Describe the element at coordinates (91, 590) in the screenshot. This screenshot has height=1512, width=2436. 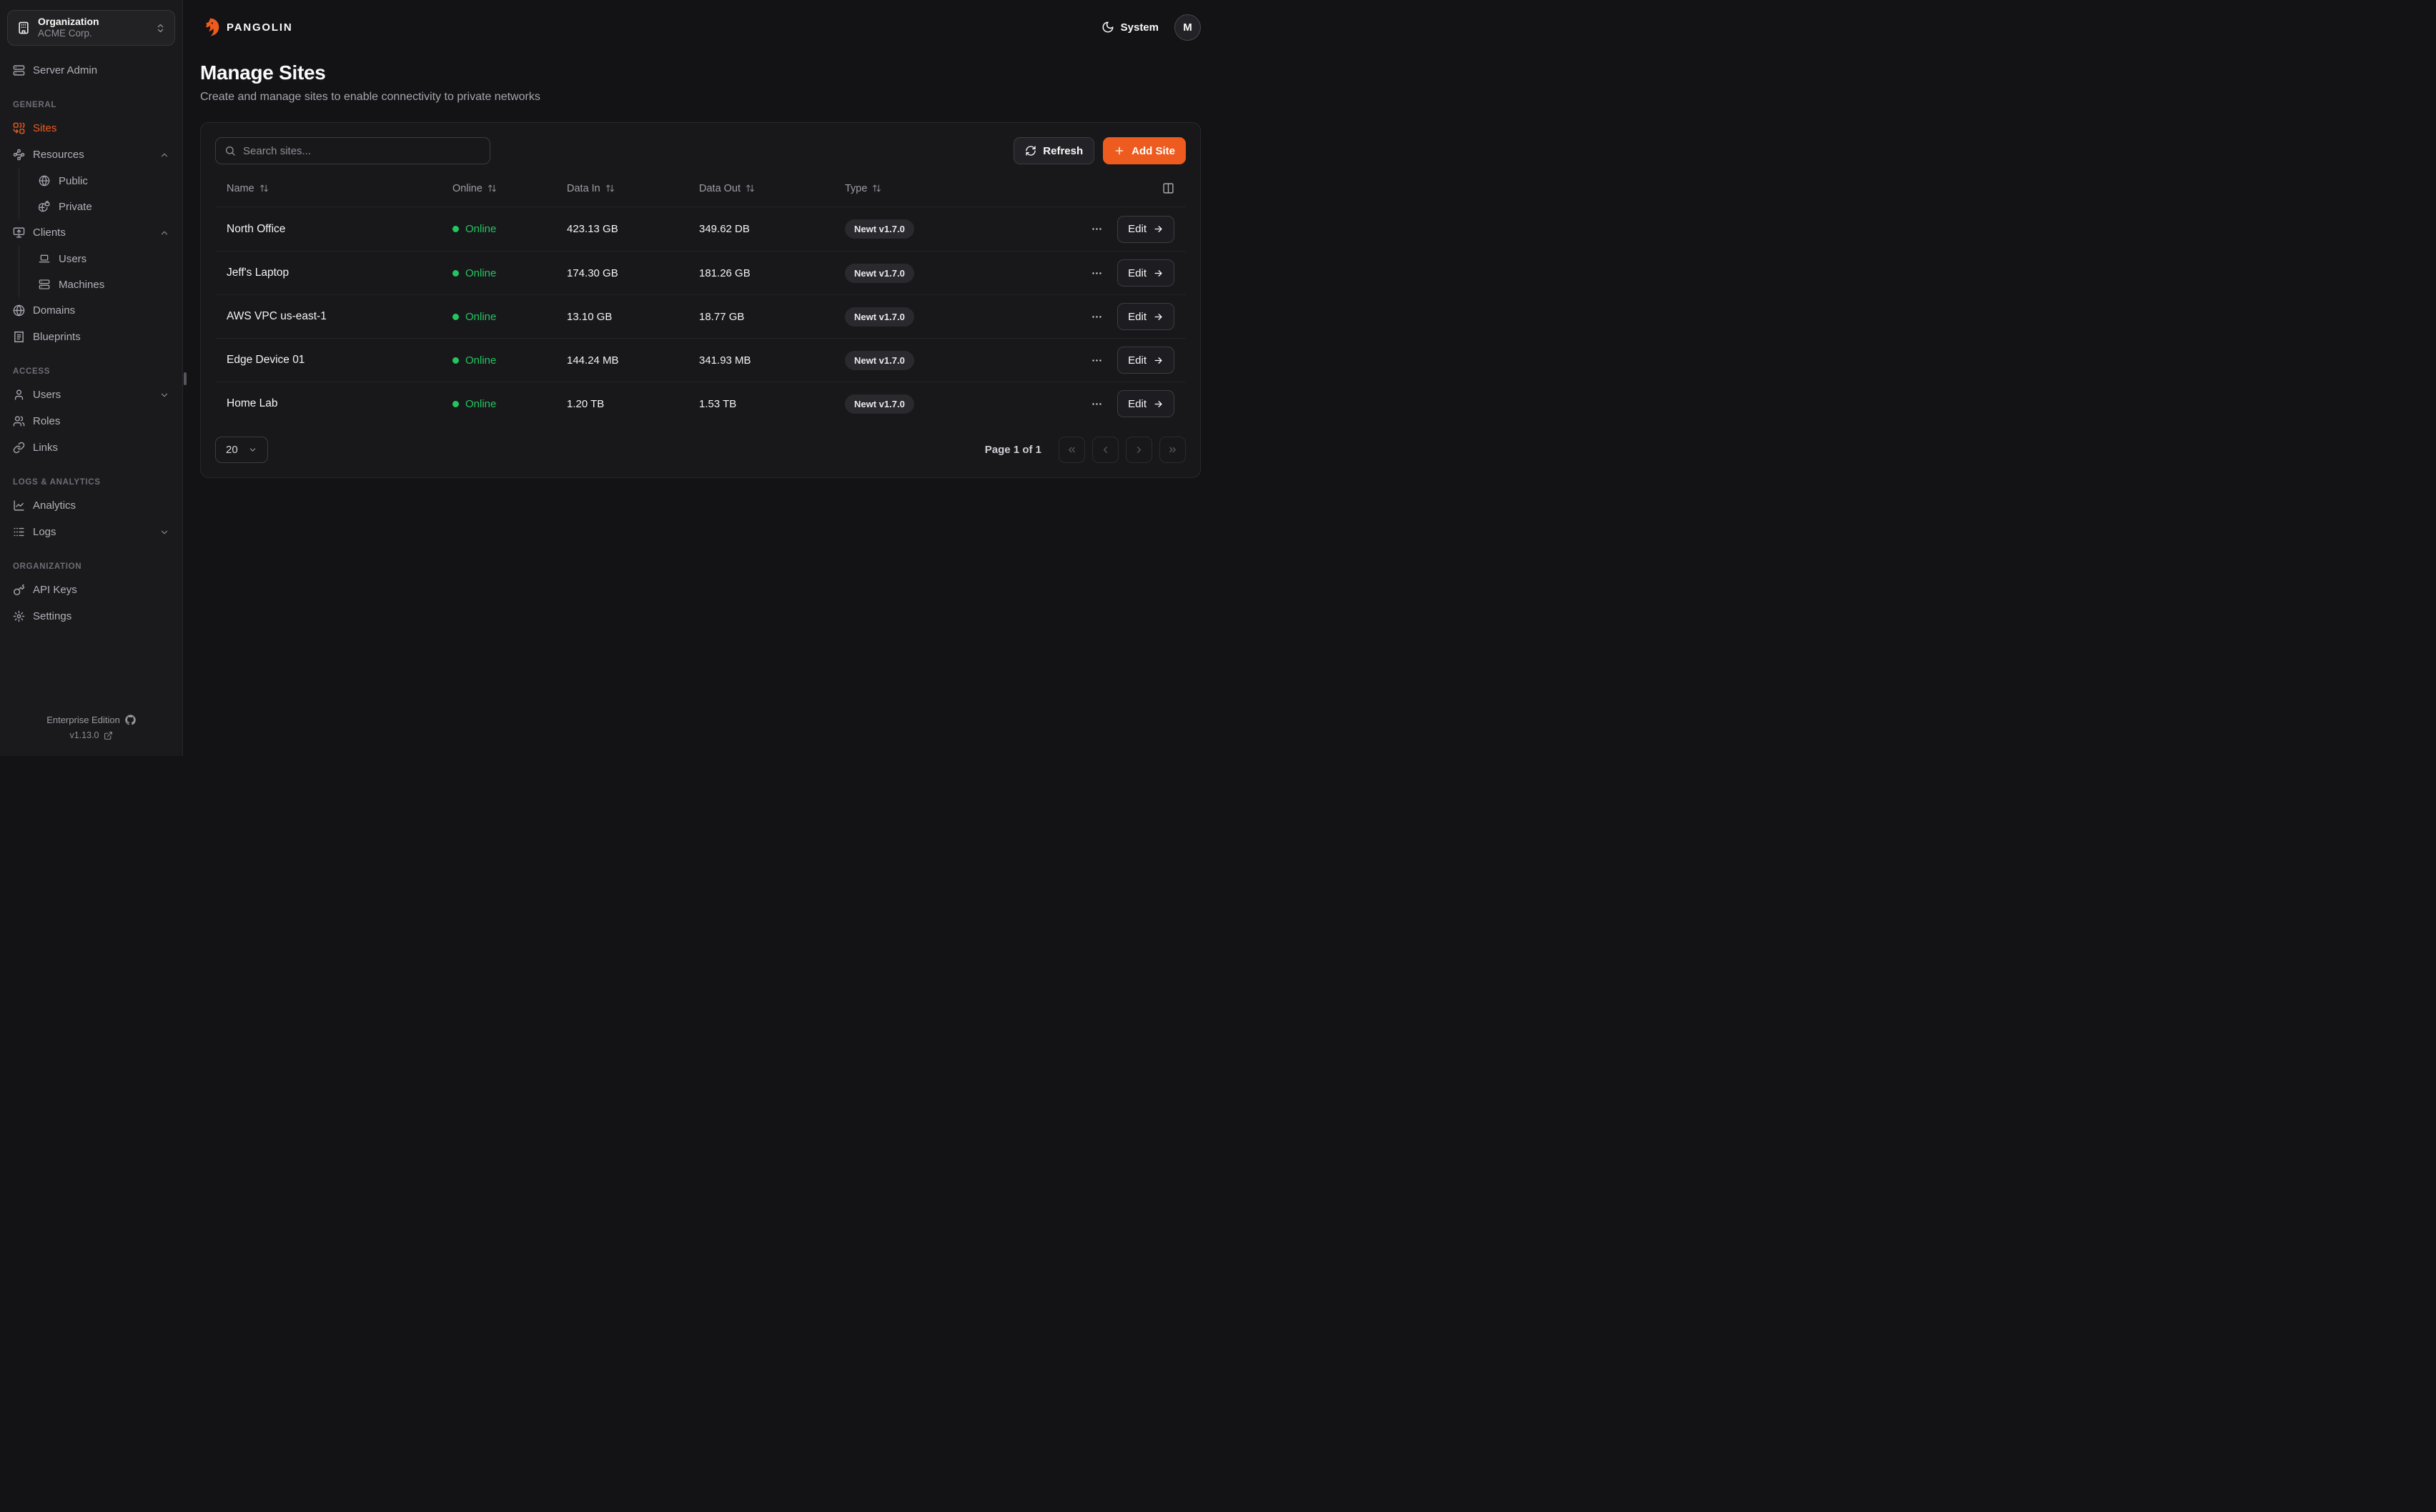
I see `sidebar-item-api-keys: API Keys` at that location.